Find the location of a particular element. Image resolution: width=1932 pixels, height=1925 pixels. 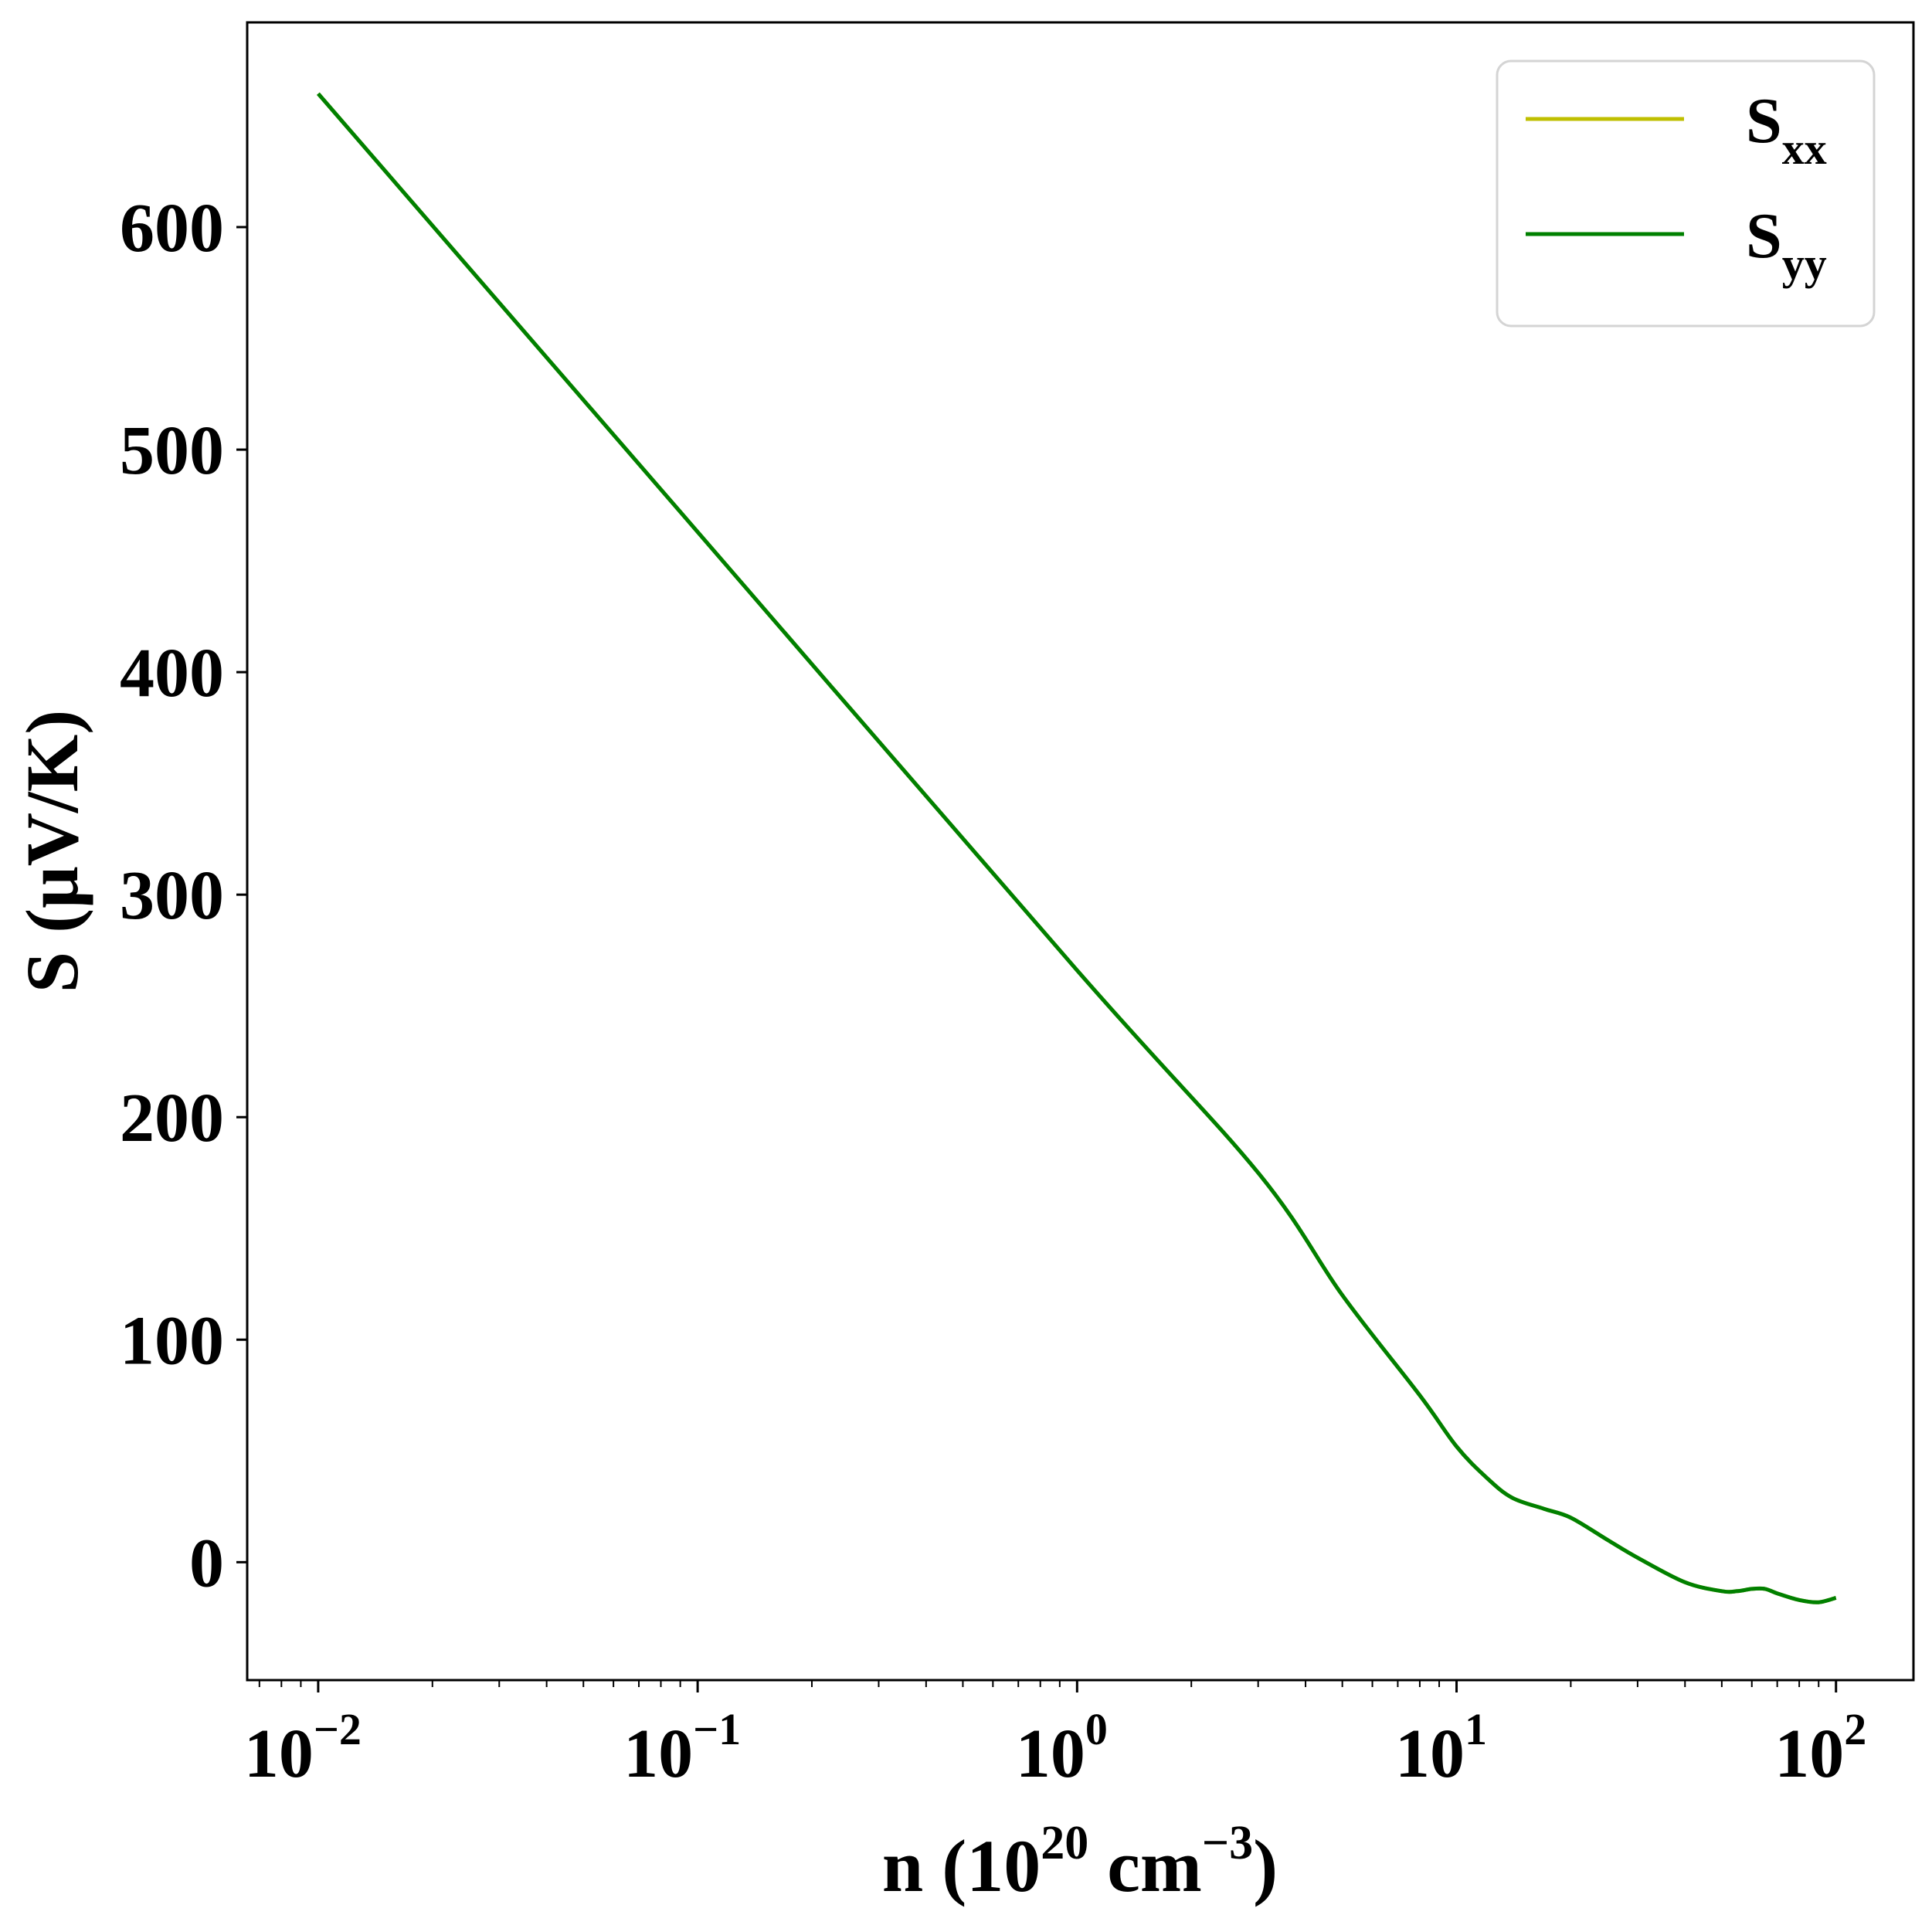

legend-label-sxx-base: S is located at coordinates (1764, 121).